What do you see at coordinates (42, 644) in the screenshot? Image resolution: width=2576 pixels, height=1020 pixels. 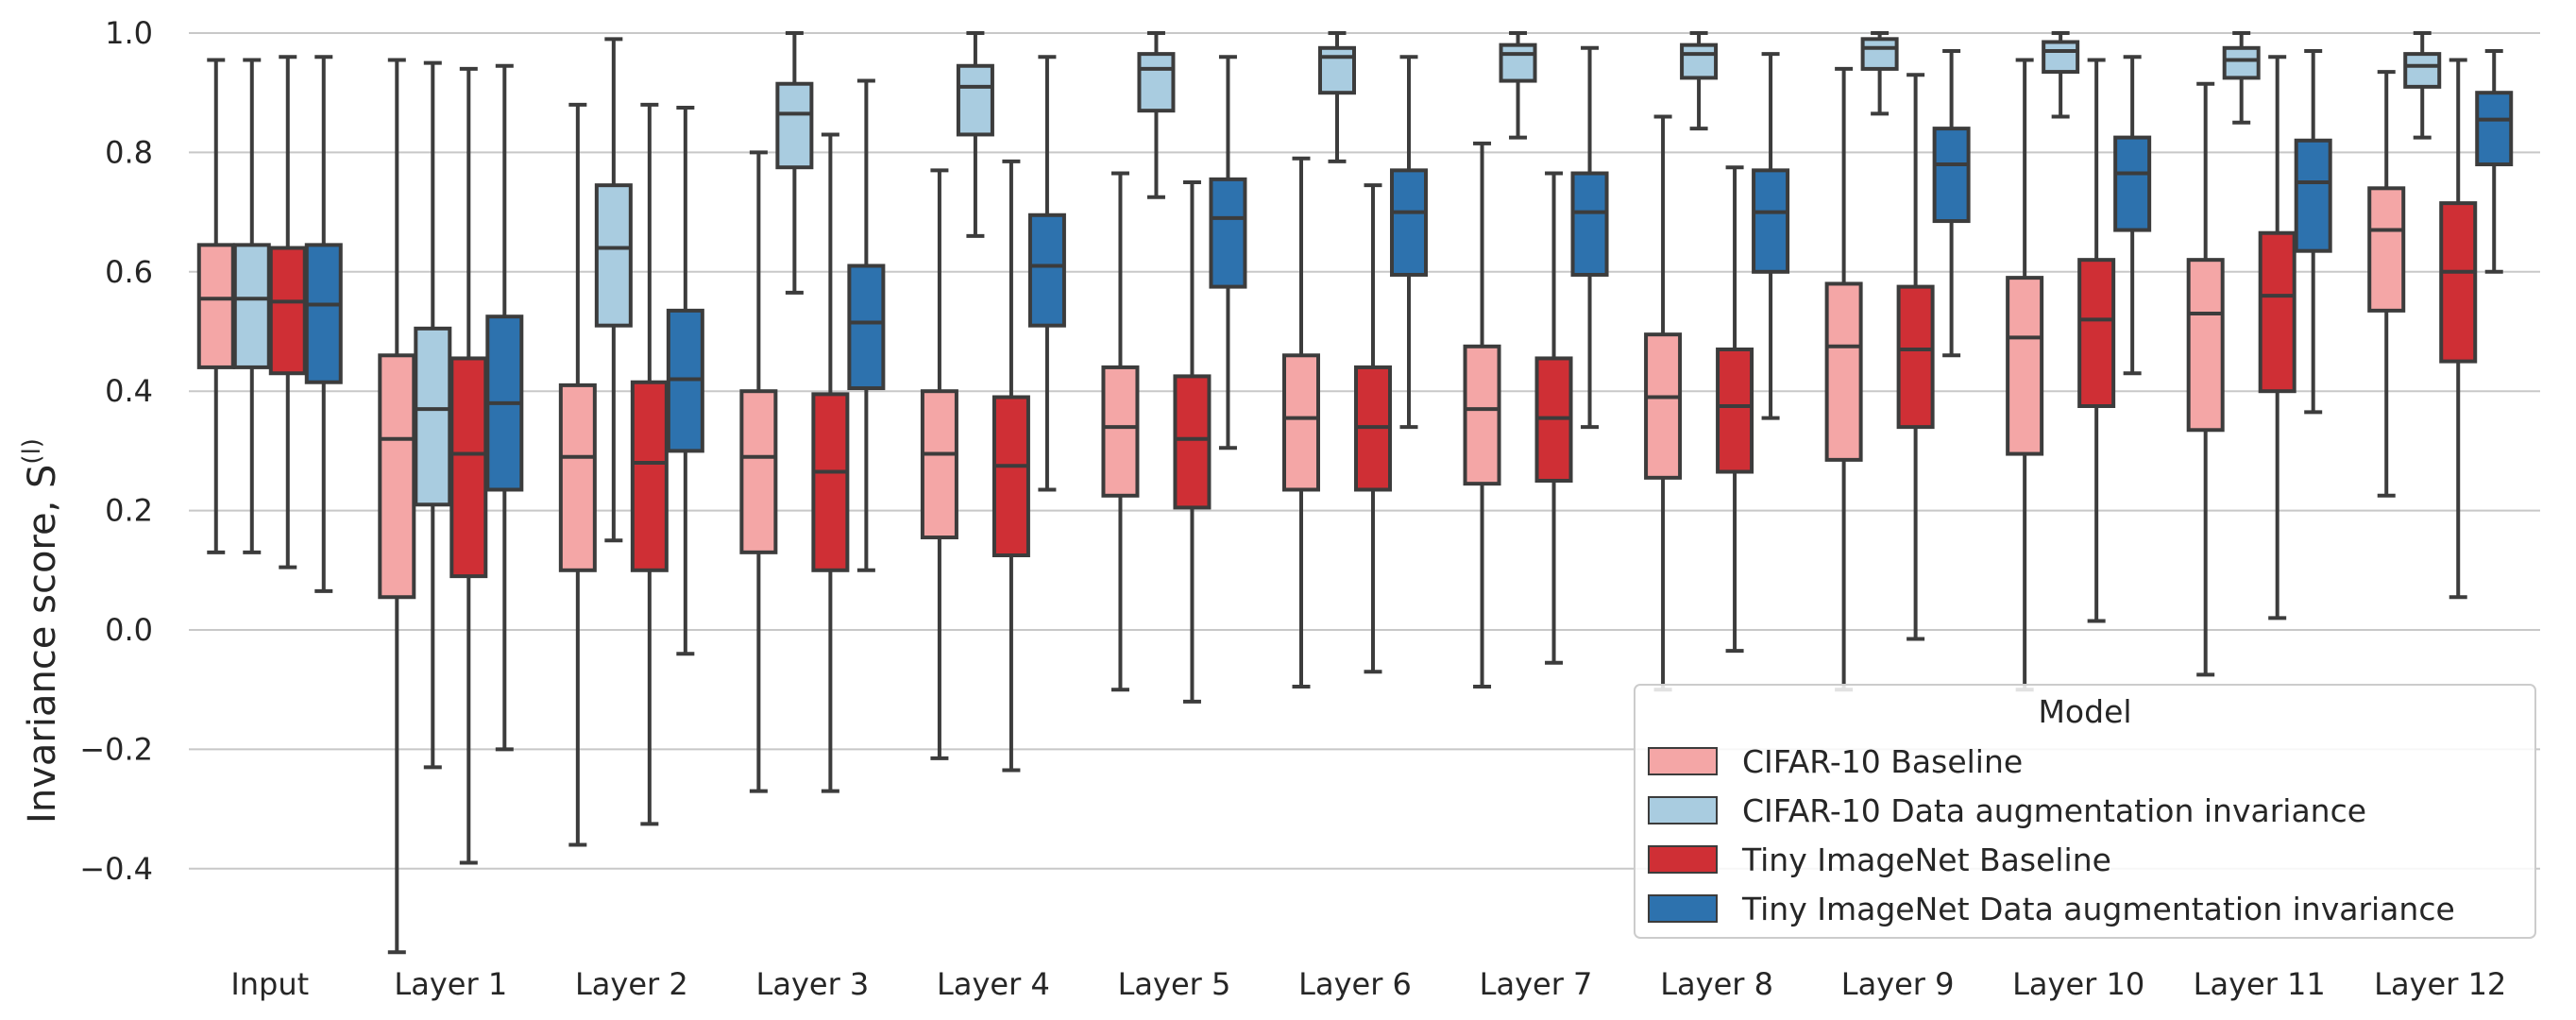 I see `y-axis-title-main: Invariance score, S` at bounding box center [42, 644].